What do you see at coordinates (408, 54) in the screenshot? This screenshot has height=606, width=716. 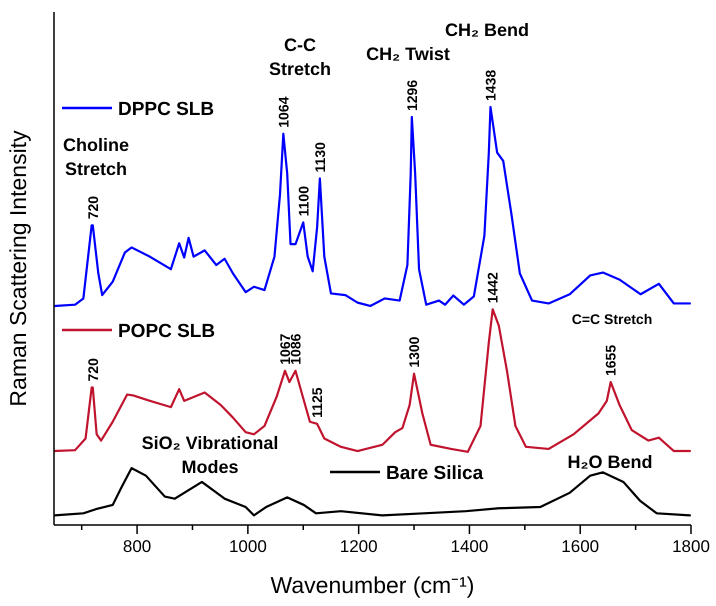 I see `text: CH₂ Twist` at bounding box center [408, 54].